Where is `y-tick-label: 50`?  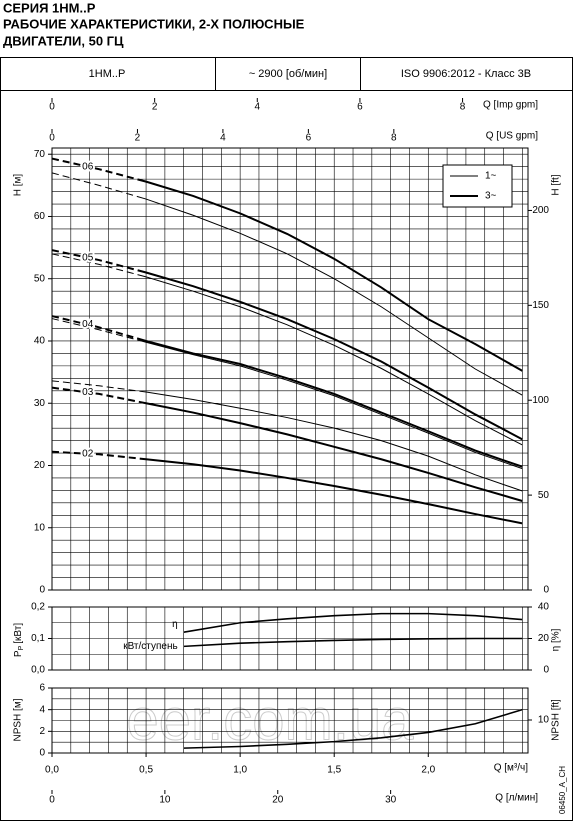
y-tick-label: 50 is located at coordinates (40, 278).